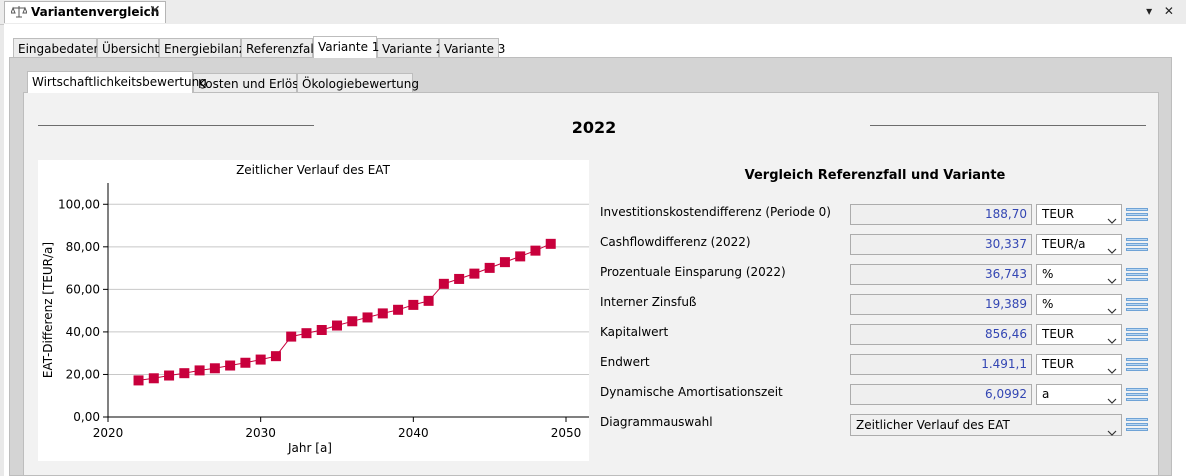 Image resolution: width=1186 pixels, height=476 pixels. I want to click on window-controls: ▾ ✕, so click(1162, 11).